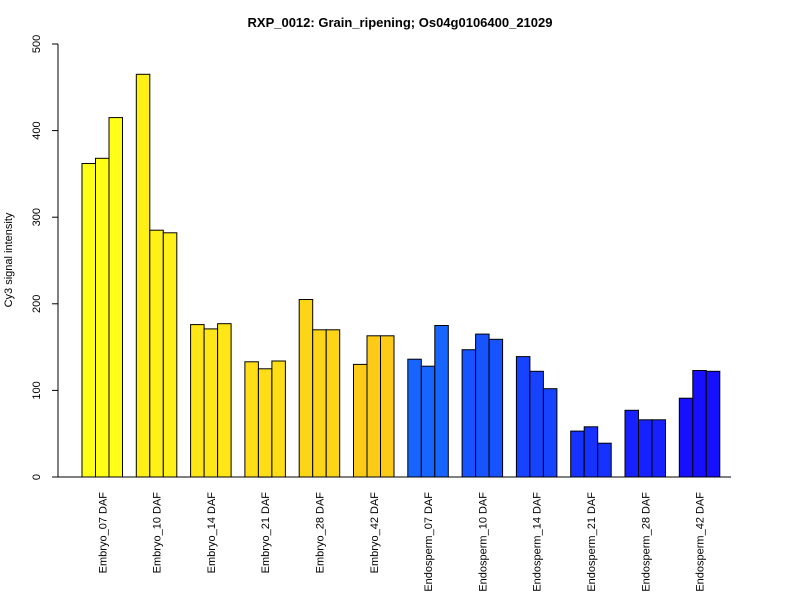 The height and width of the screenshot is (600, 800). I want to click on category-label: Endosperm_07 DAF, so click(429, 542).